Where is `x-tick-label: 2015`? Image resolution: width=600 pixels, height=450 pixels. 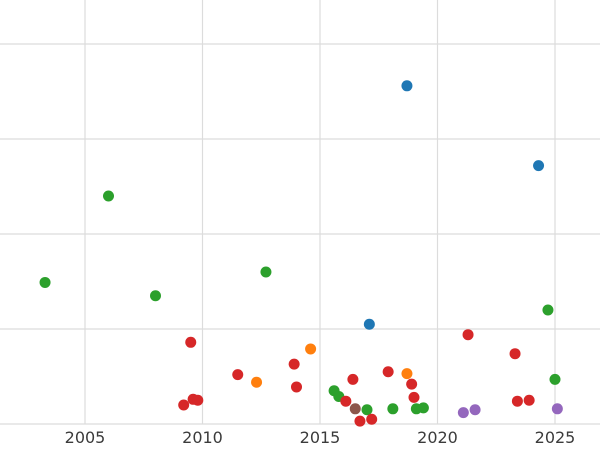
x-tick-label: 2015 is located at coordinates (320, 437).